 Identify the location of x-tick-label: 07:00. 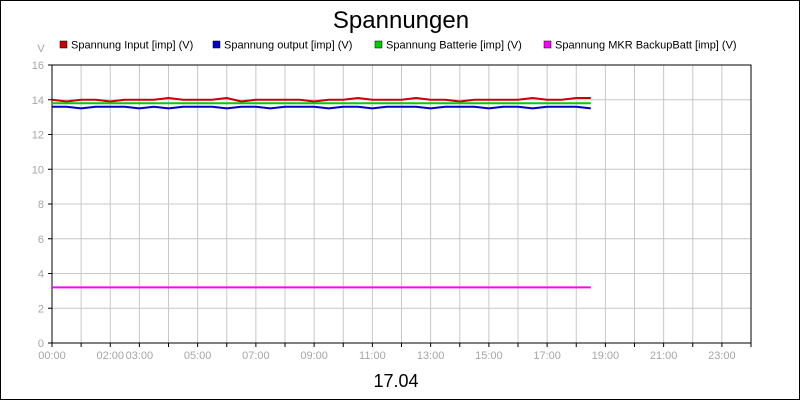
(256, 356).